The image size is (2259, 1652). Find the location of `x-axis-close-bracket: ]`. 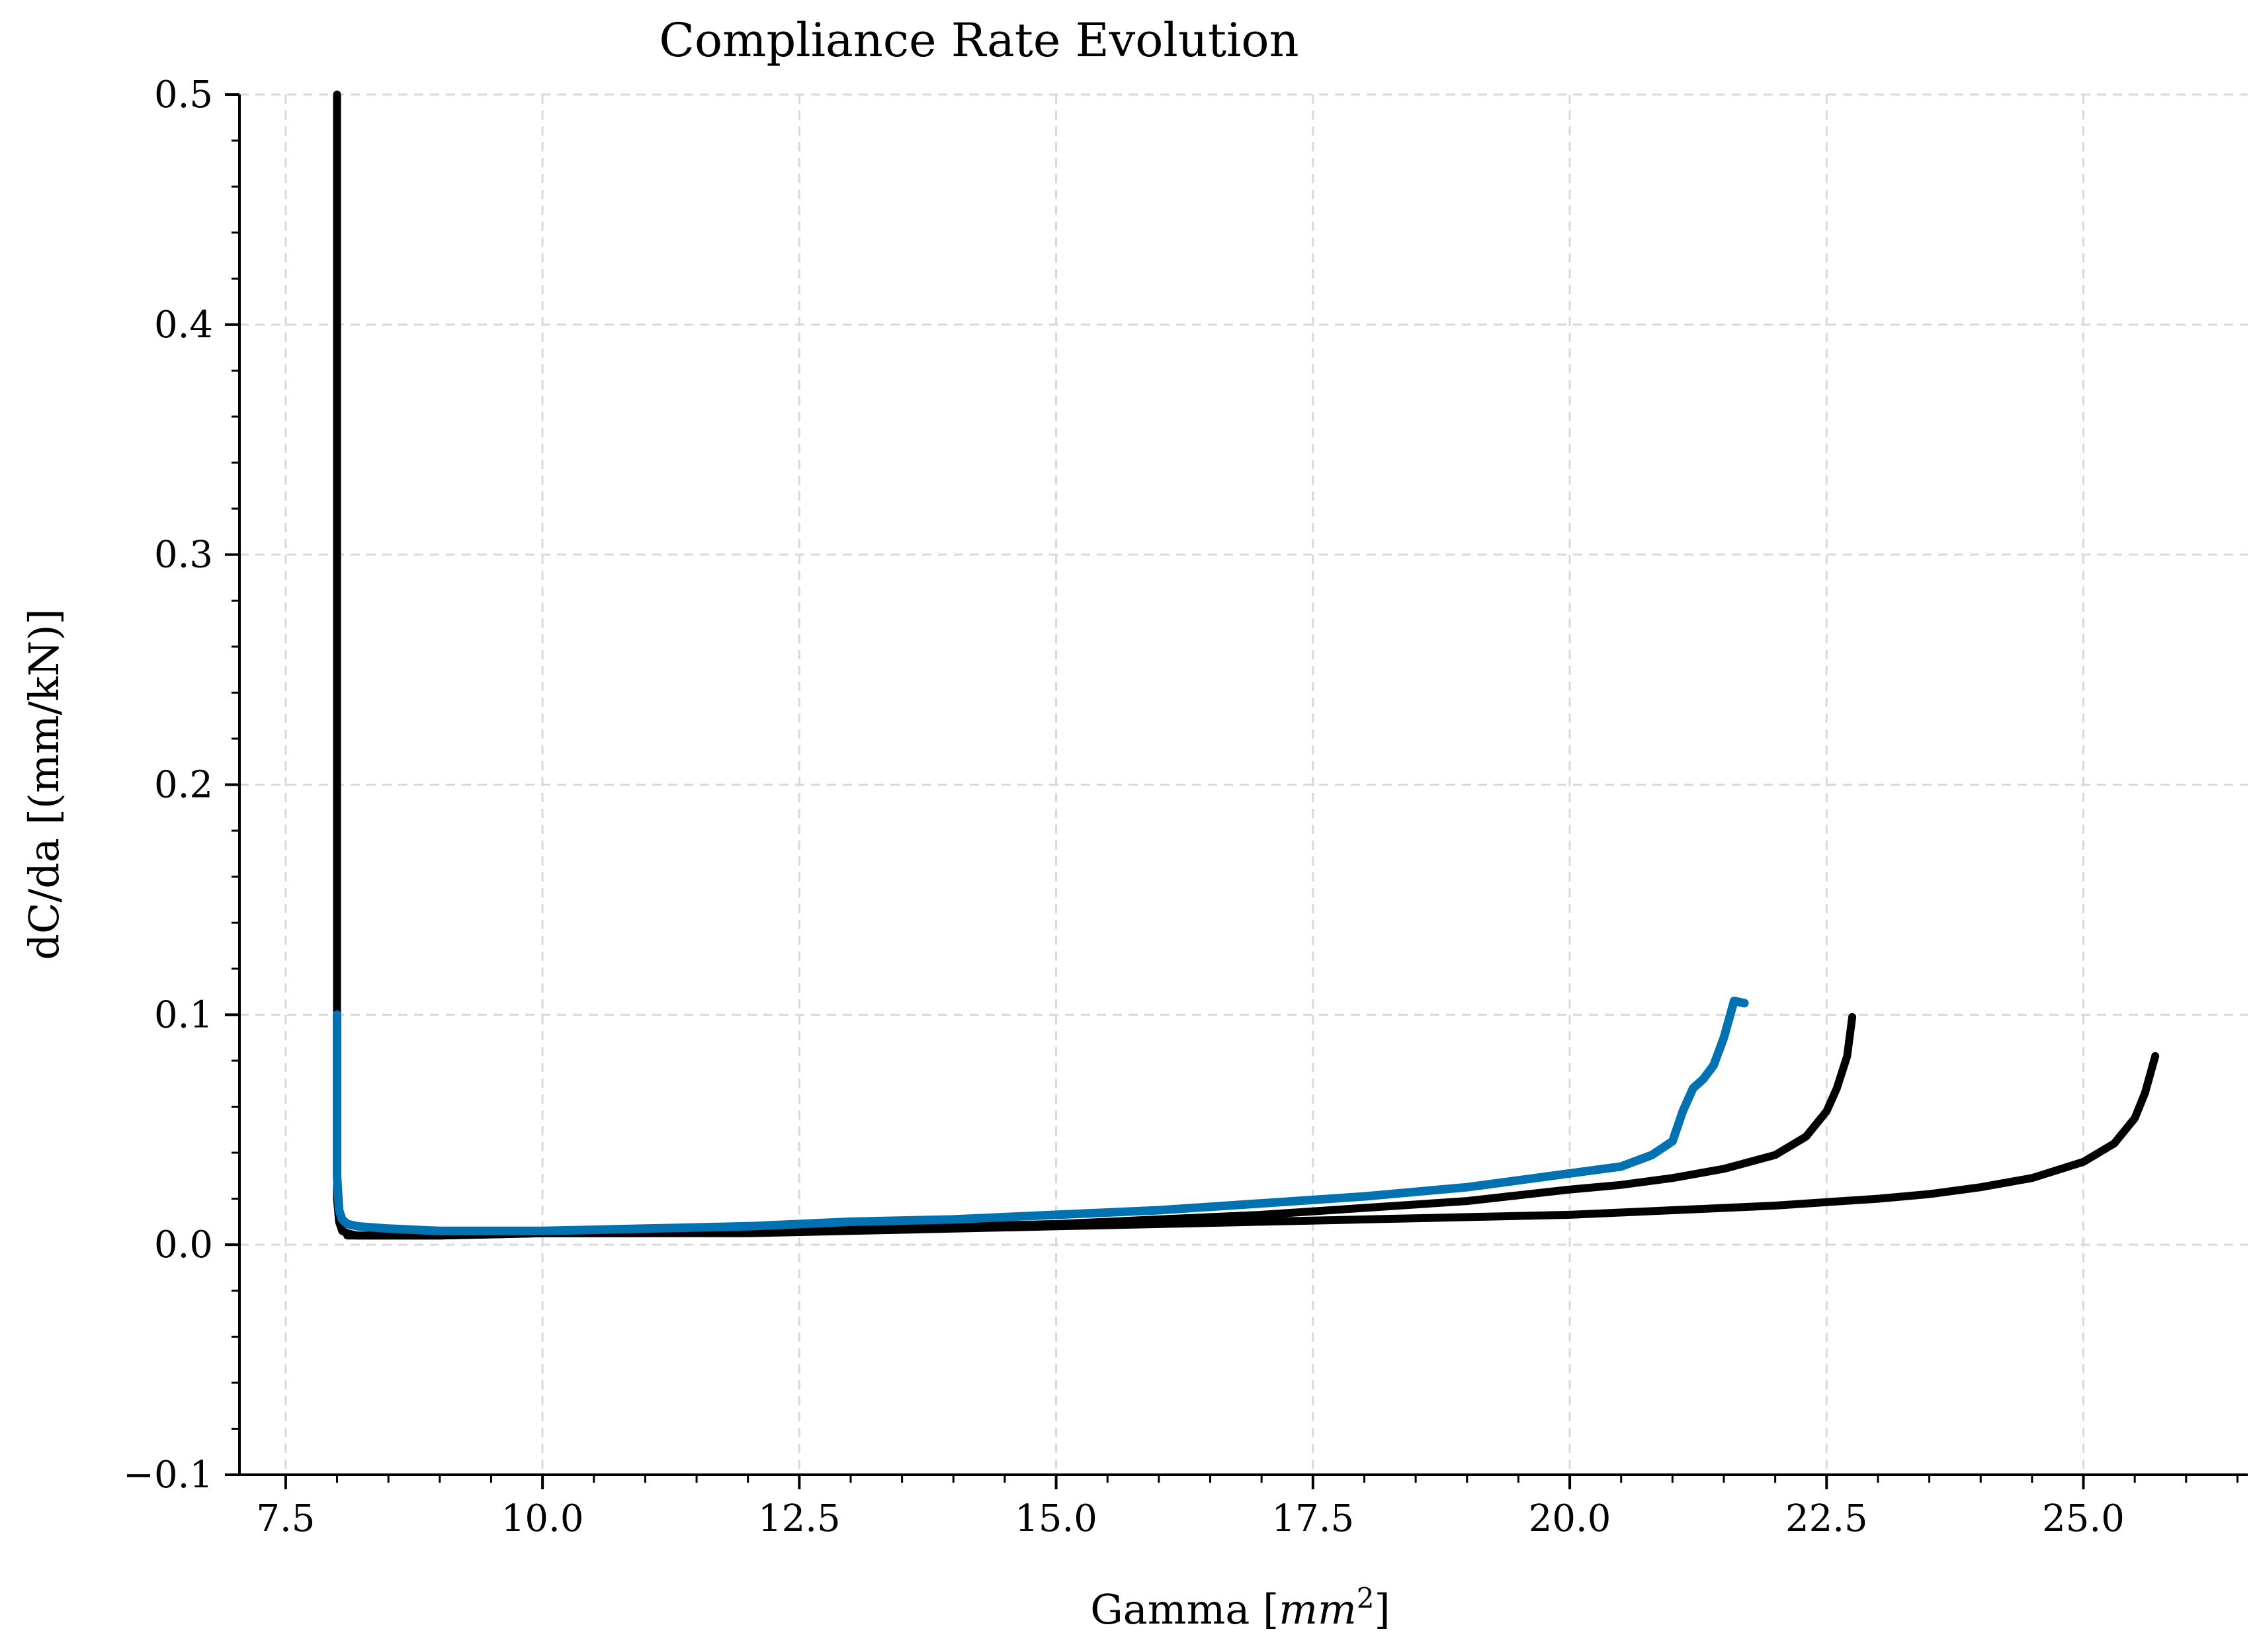

x-axis-close-bracket: ] is located at coordinates (1382, 1609).